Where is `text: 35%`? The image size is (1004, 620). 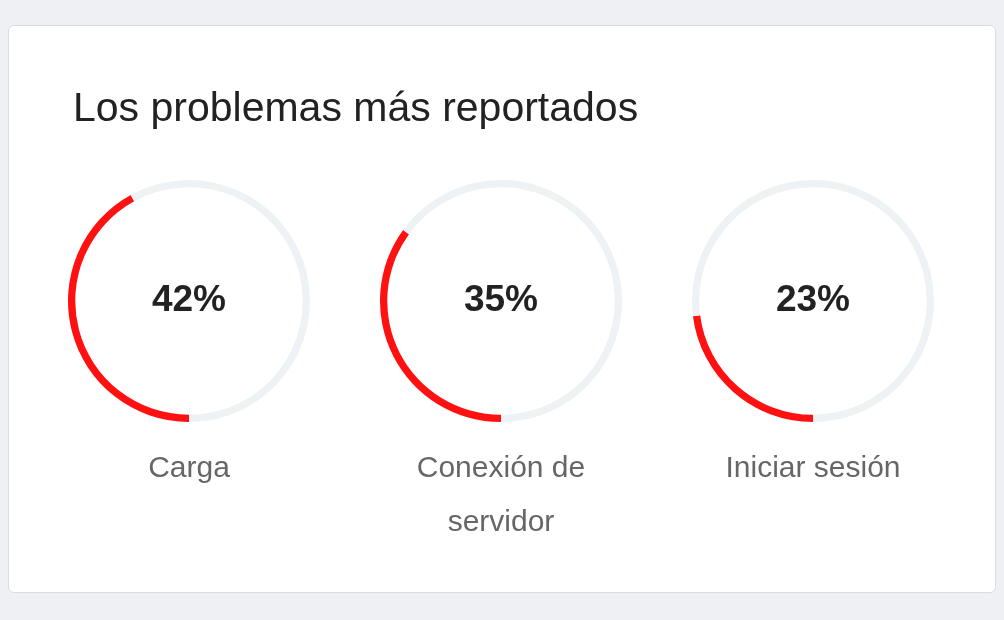 text: 35% is located at coordinates (501, 299).